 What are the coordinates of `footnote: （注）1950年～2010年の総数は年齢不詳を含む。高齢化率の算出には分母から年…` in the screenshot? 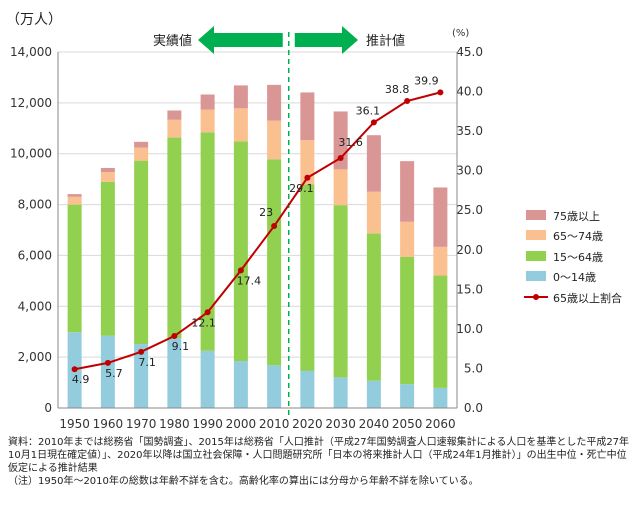 It's located at (243, 481).